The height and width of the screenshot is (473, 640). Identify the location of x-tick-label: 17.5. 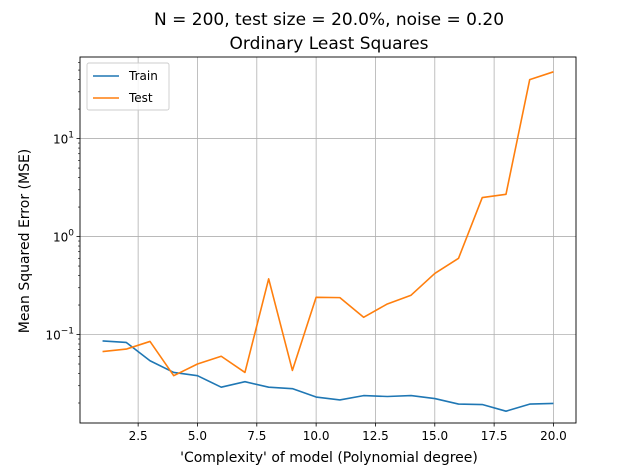
(494, 436).